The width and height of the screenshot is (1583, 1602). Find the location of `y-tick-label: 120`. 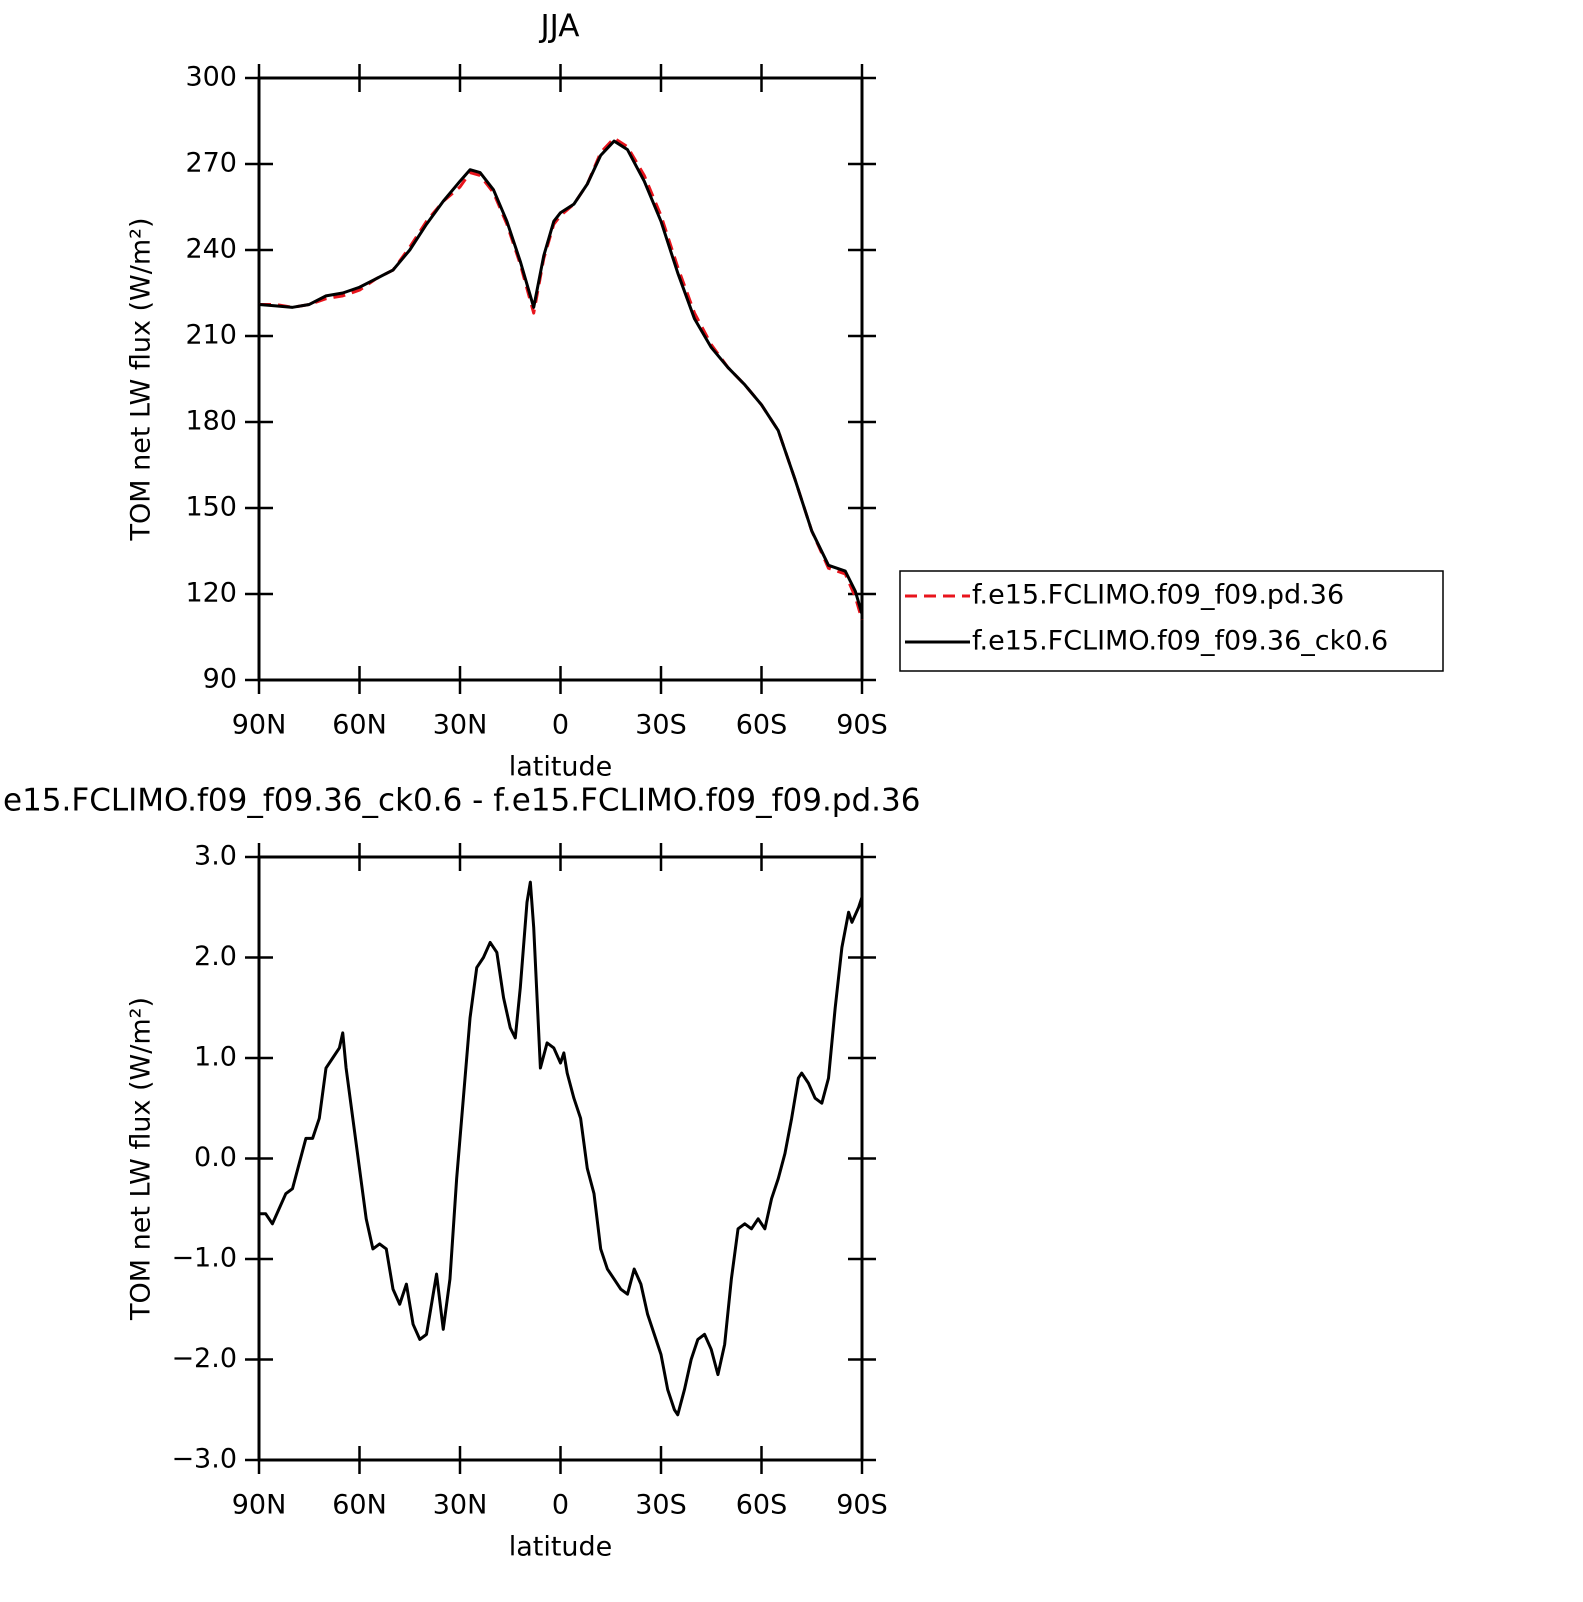

y-tick-label: 120 is located at coordinates (211, 593).